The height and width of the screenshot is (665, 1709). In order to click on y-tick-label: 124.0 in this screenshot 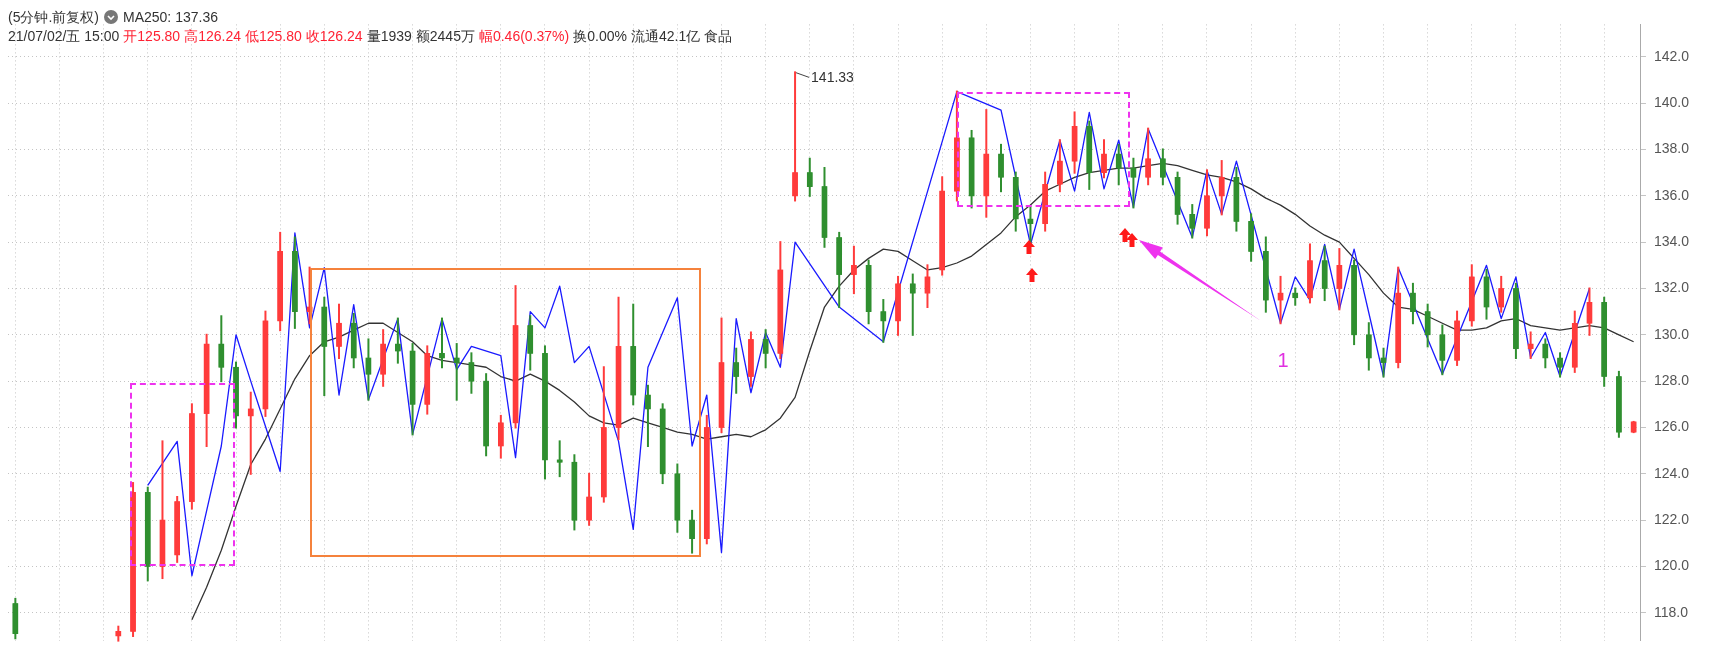, I will do `click(1671, 472)`.